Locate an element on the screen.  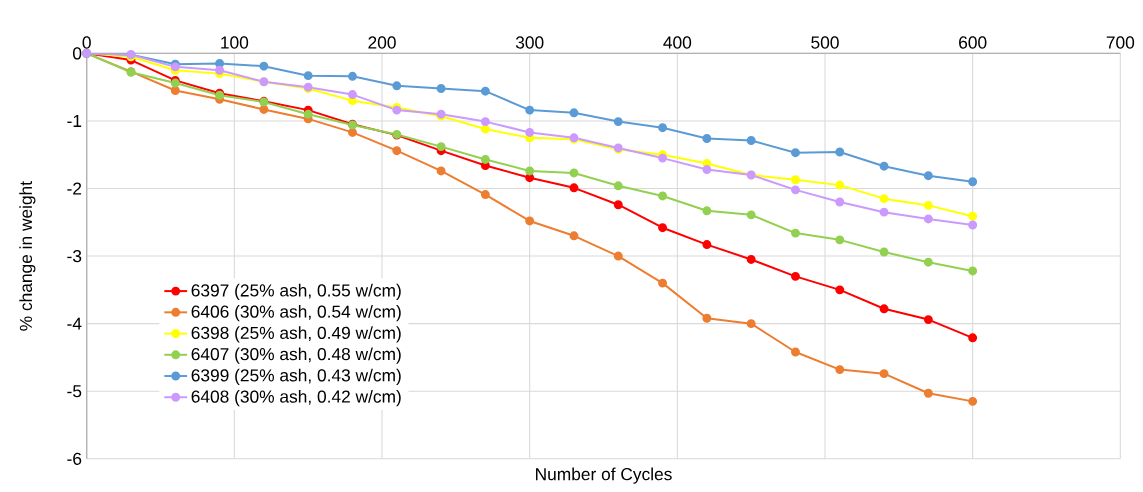
x-tick-label: 700 is located at coordinates (1120, 42).